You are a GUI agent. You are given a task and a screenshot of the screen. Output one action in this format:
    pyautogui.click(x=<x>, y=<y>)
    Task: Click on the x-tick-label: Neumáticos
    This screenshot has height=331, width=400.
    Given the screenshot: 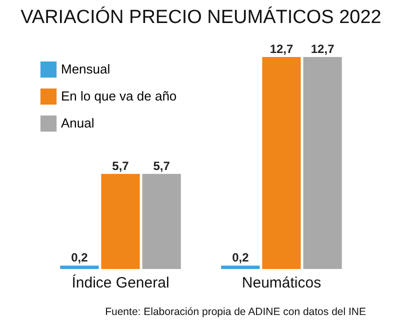 What is the action you would take?
    pyautogui.click(x=282, y=283)
    